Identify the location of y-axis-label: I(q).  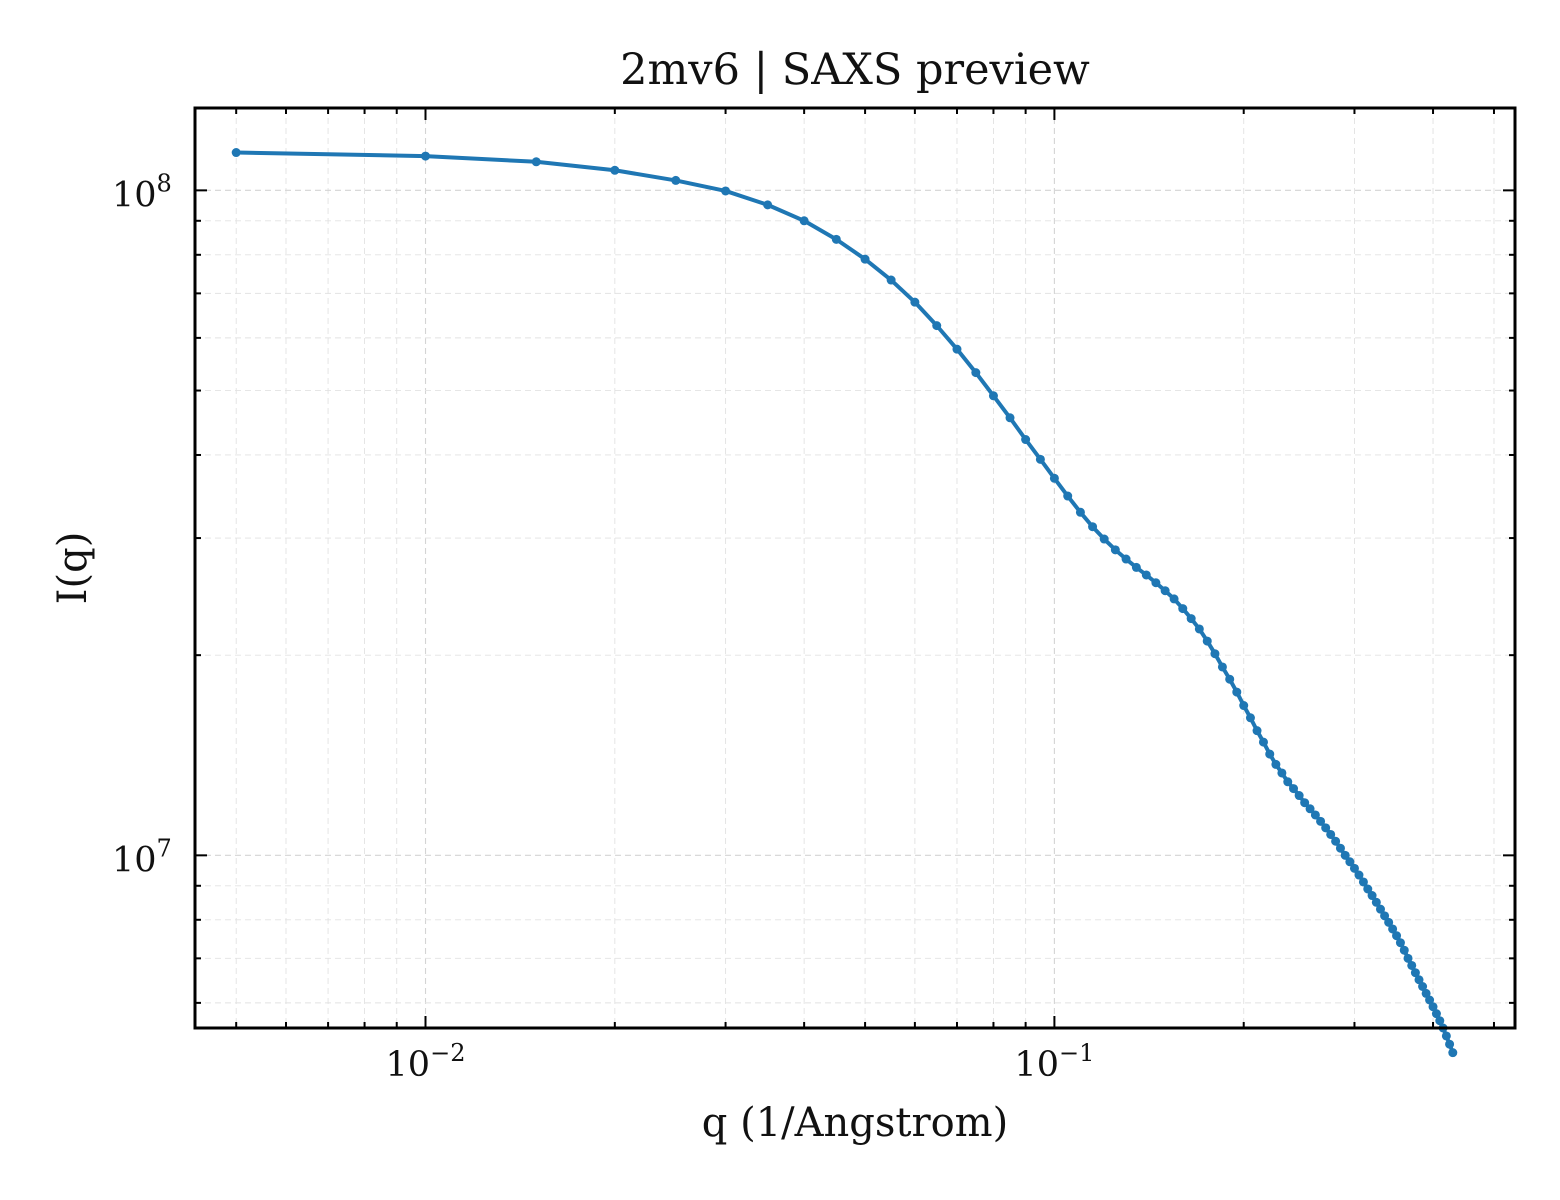
(73, 568).